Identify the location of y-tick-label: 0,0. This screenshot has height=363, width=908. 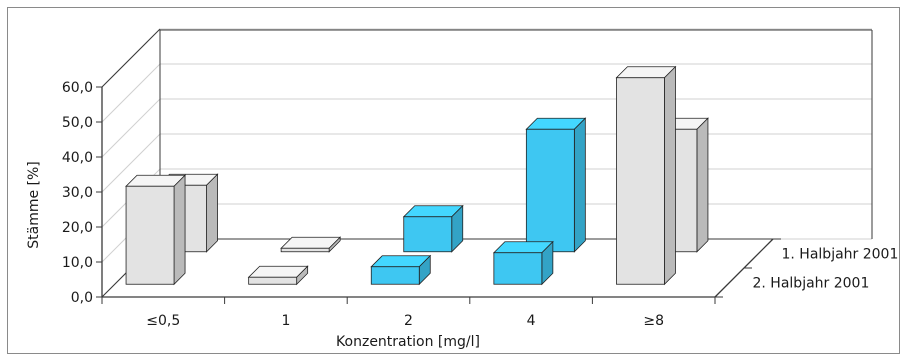
(82, 298).